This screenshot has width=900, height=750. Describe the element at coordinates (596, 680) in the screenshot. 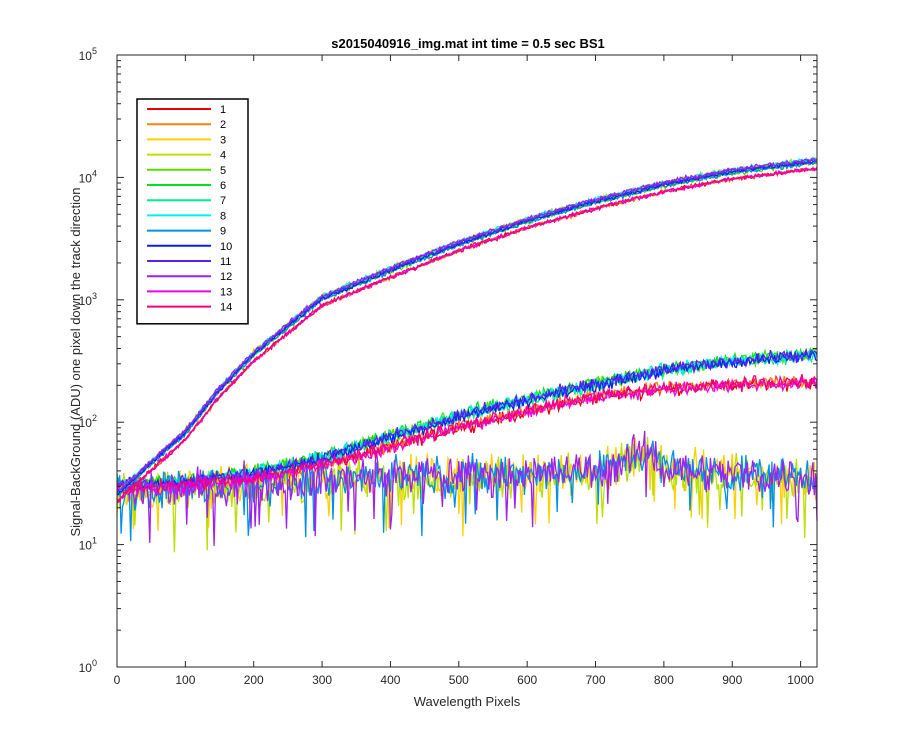

I see `x-tick-label: 700` at that location.